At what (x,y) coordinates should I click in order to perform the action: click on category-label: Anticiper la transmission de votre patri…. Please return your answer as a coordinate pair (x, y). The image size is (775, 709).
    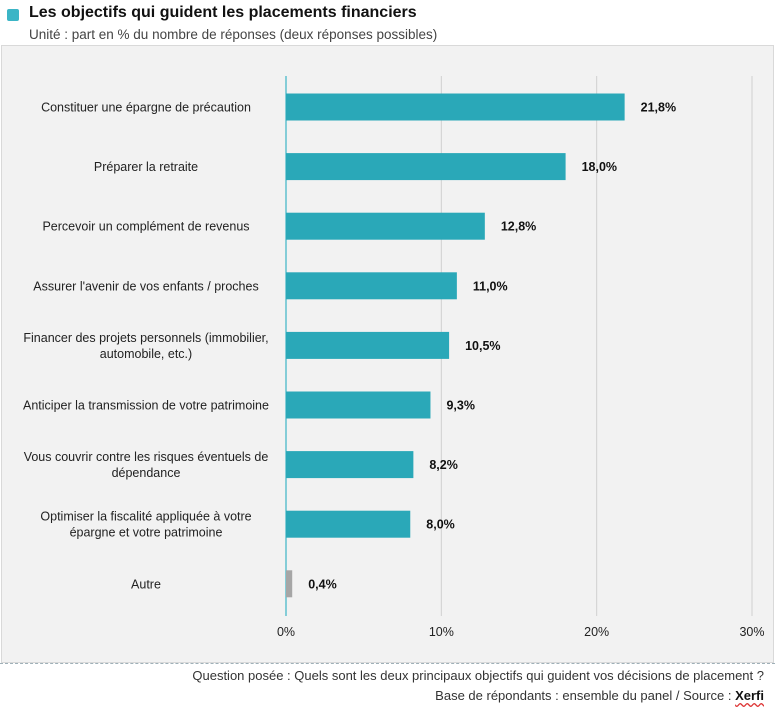
    Looking at the image, I should click on (146, 406).